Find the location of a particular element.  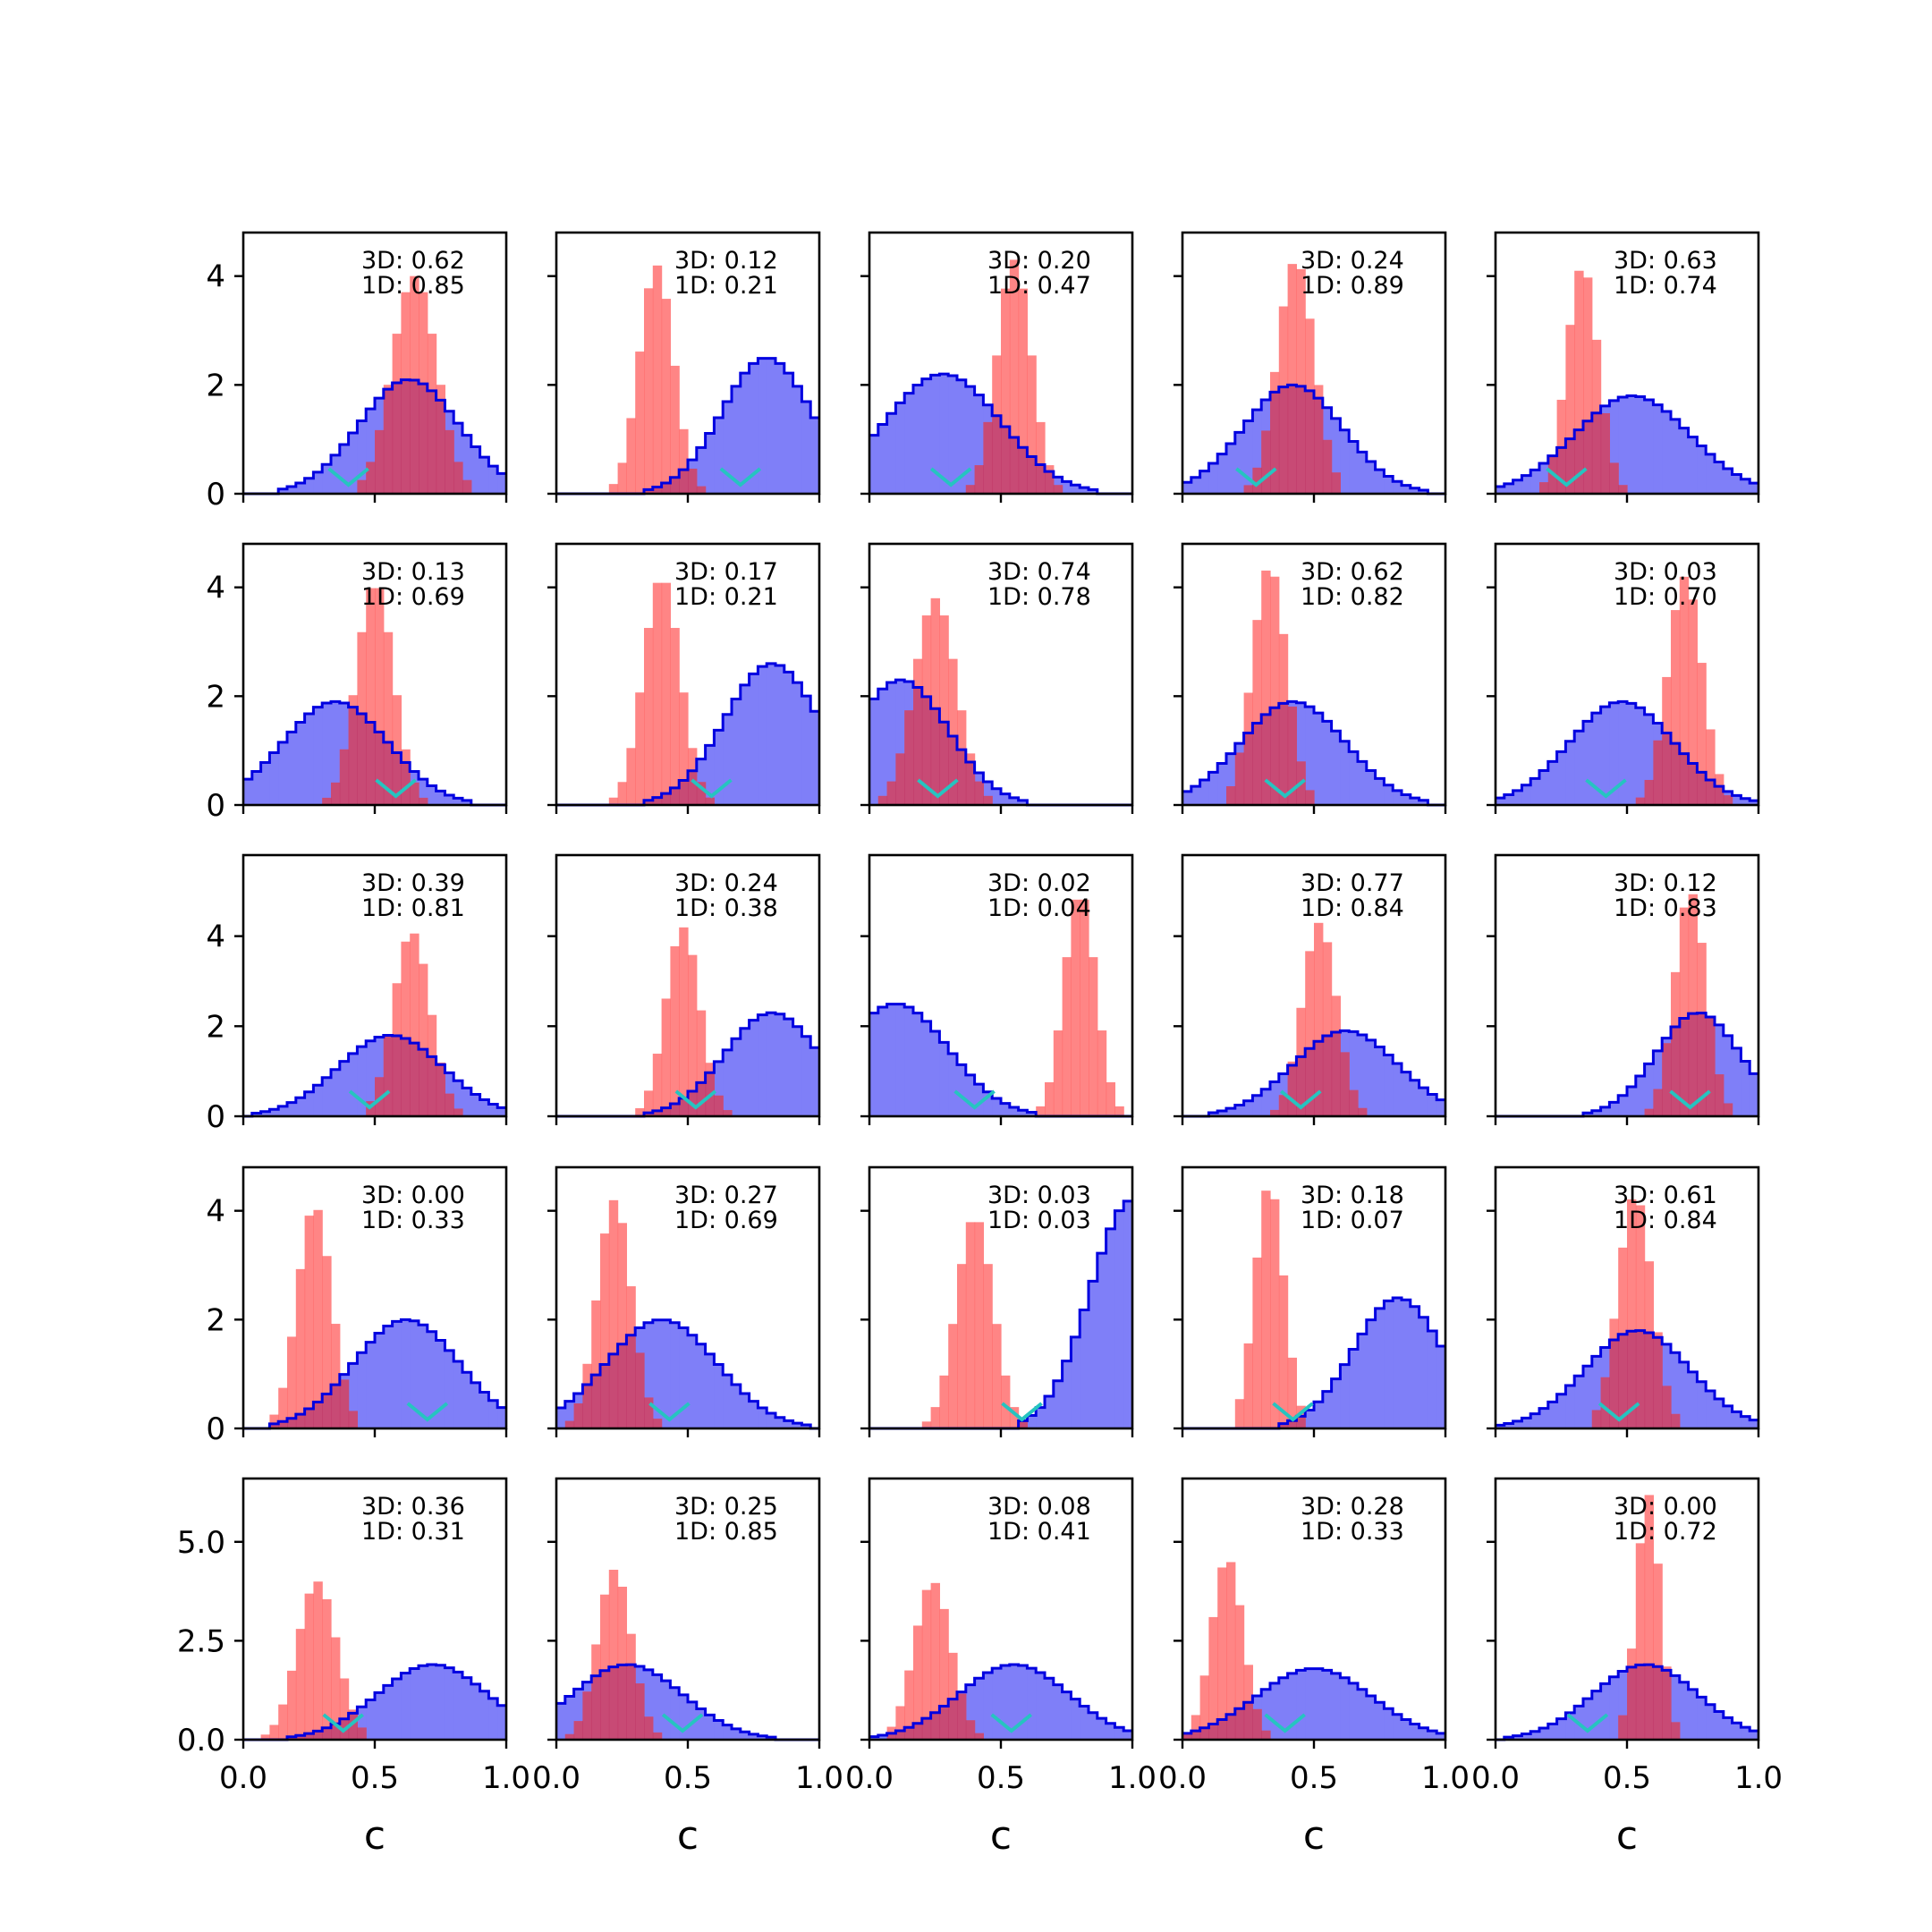

annotation-1d: 1D: 0.04 is located at coordinates (1039, 908).